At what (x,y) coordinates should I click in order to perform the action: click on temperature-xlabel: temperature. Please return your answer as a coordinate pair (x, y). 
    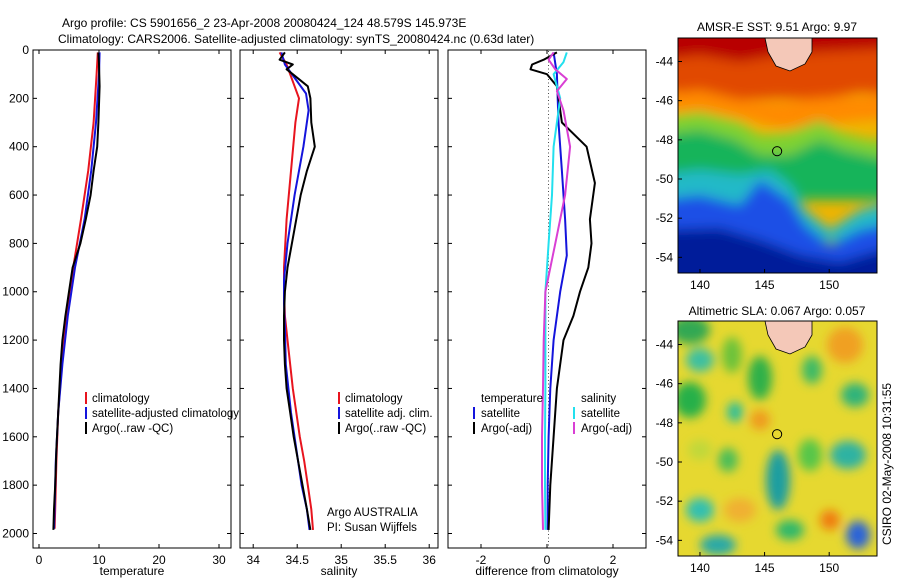
    Looking at the image, I should click on (132, 571).